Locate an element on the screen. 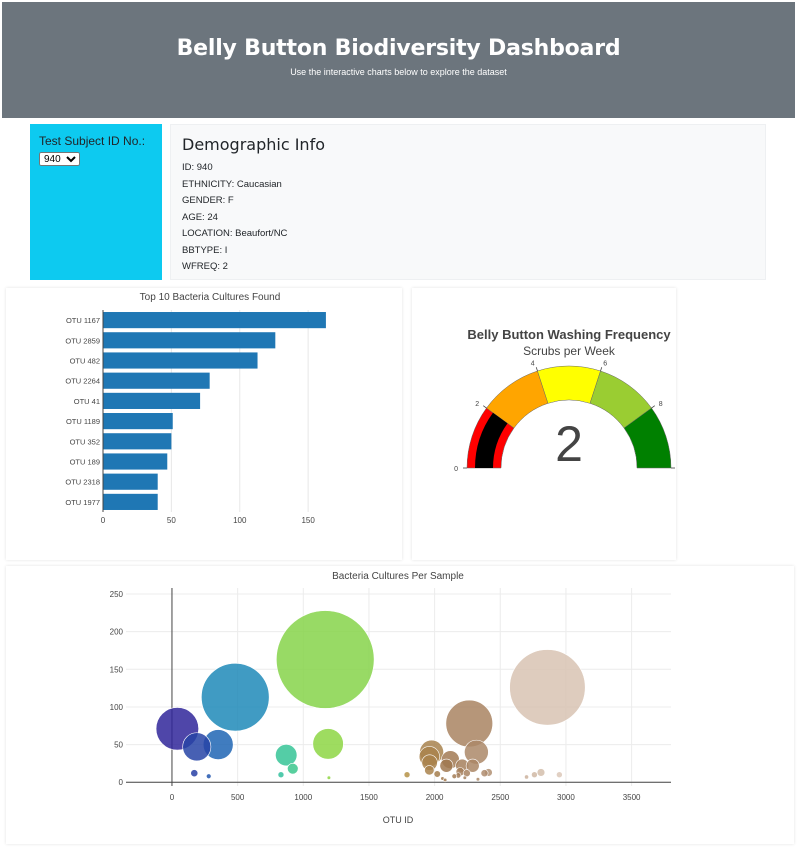 The width and height of the screenshot is (797, 848). demo-row-age: AGE: 24 is located at coordinates (200, 217).